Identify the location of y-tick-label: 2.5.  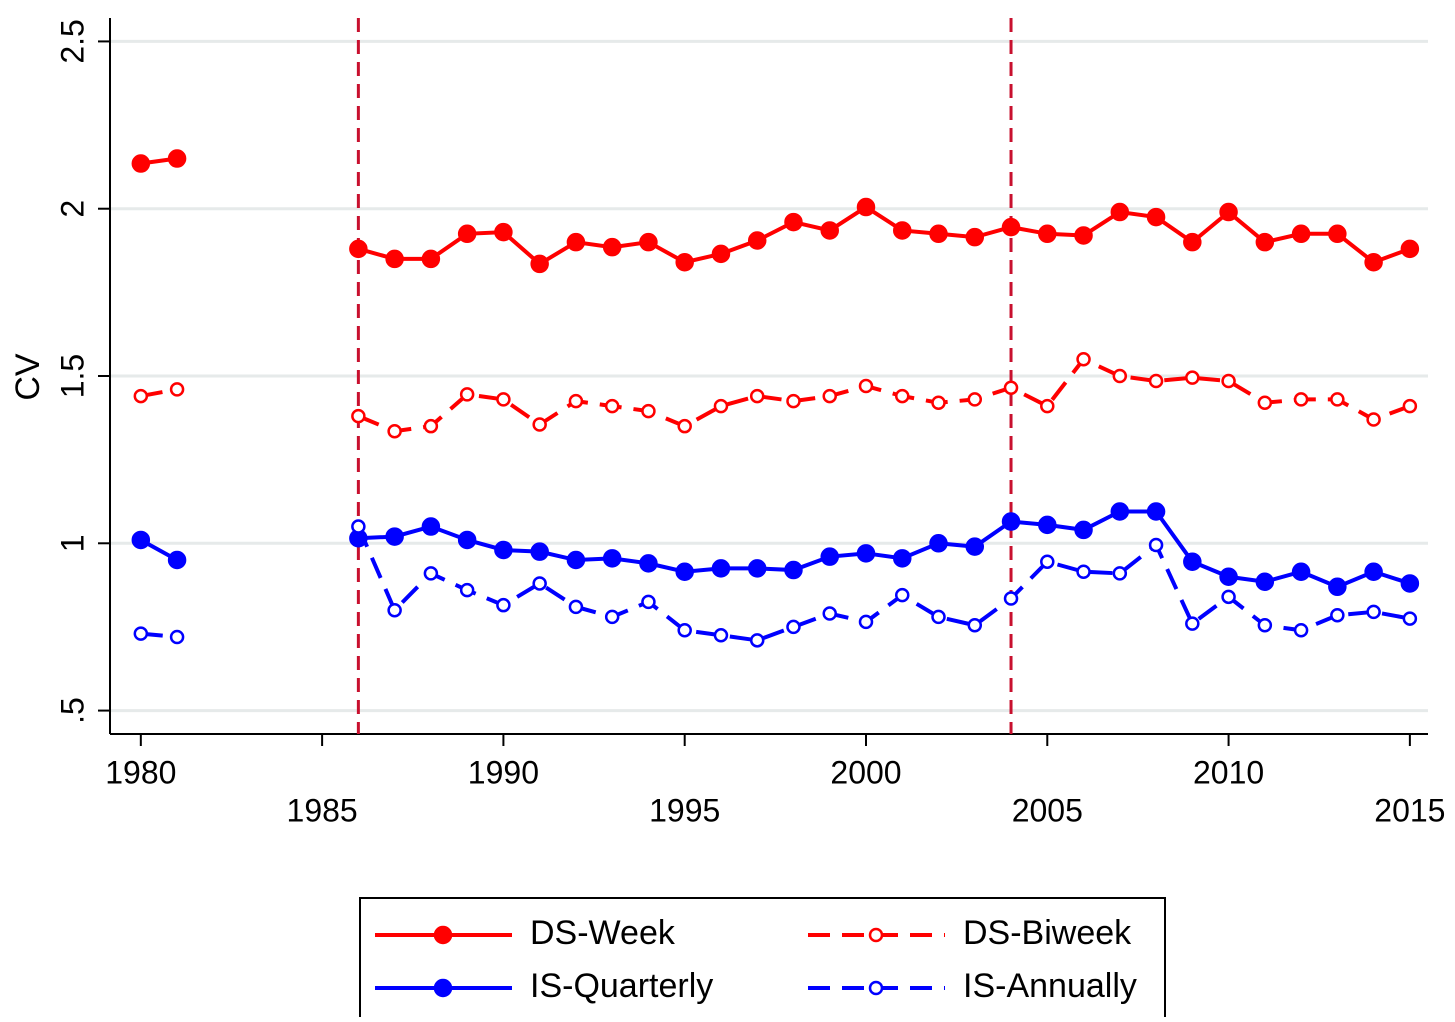
(72, 41).